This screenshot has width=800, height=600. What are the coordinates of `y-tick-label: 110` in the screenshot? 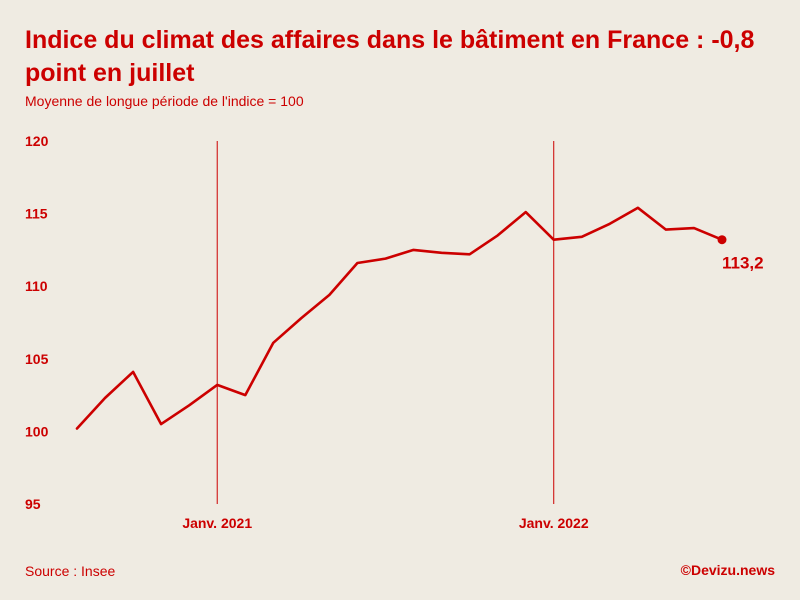 It's located at (36, 286).